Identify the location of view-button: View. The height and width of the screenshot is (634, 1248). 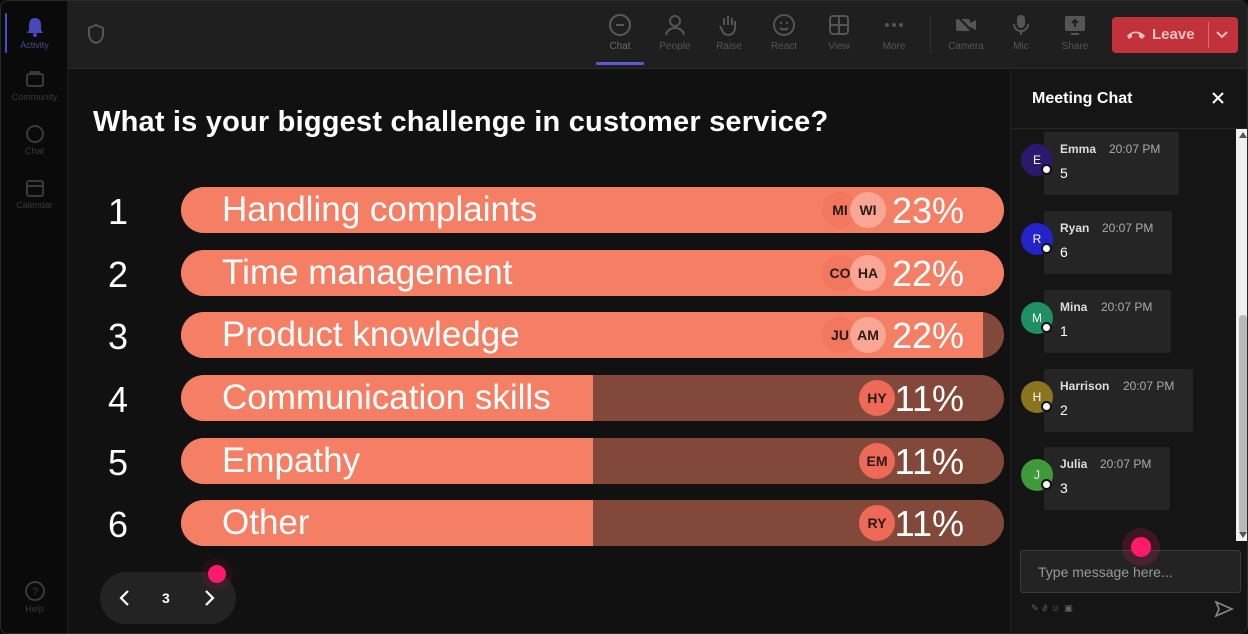
(839, 36).